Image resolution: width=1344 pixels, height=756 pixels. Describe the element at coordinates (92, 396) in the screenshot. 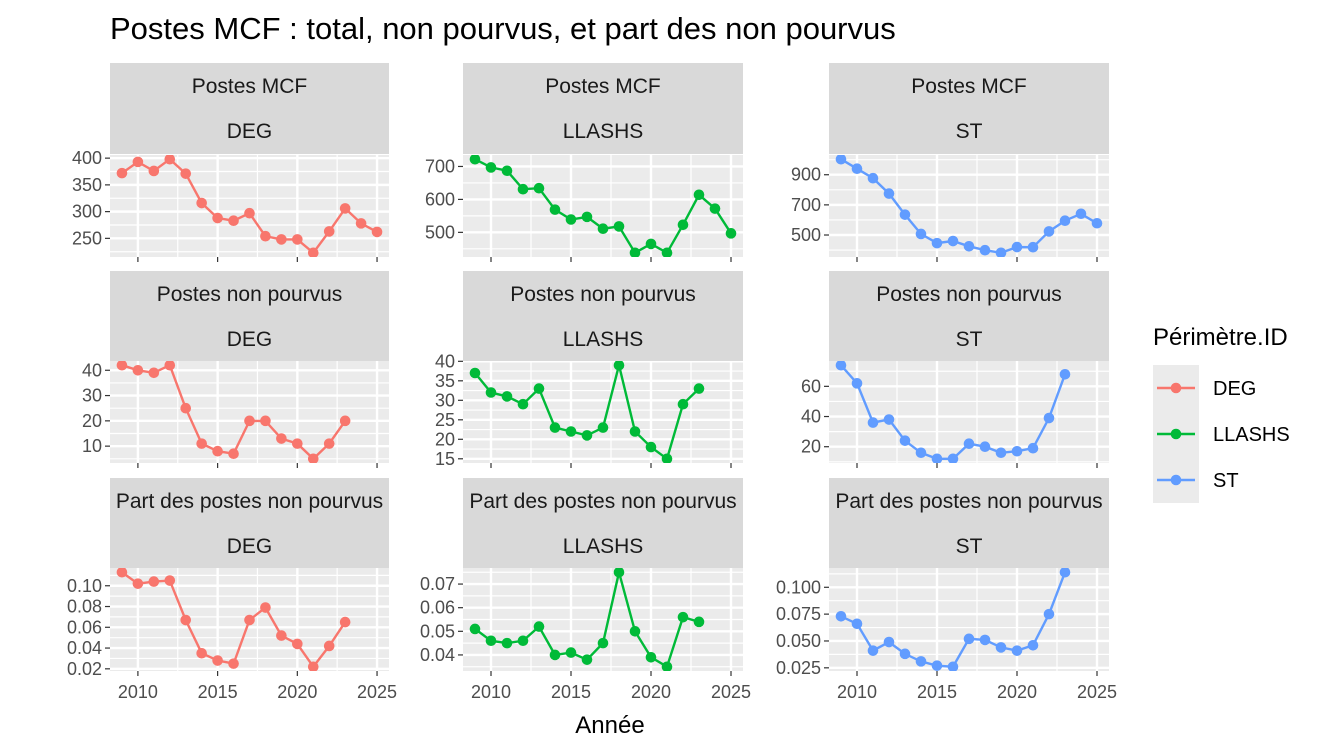

I see `y-tick-label: 30` at that location.